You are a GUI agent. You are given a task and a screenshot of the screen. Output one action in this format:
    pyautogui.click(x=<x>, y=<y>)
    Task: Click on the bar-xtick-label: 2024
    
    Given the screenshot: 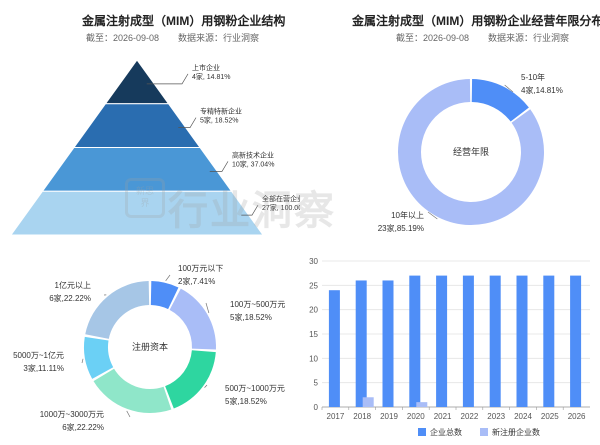 What is the action you would take?
    pyautogui.click(x=523, y=416)
    